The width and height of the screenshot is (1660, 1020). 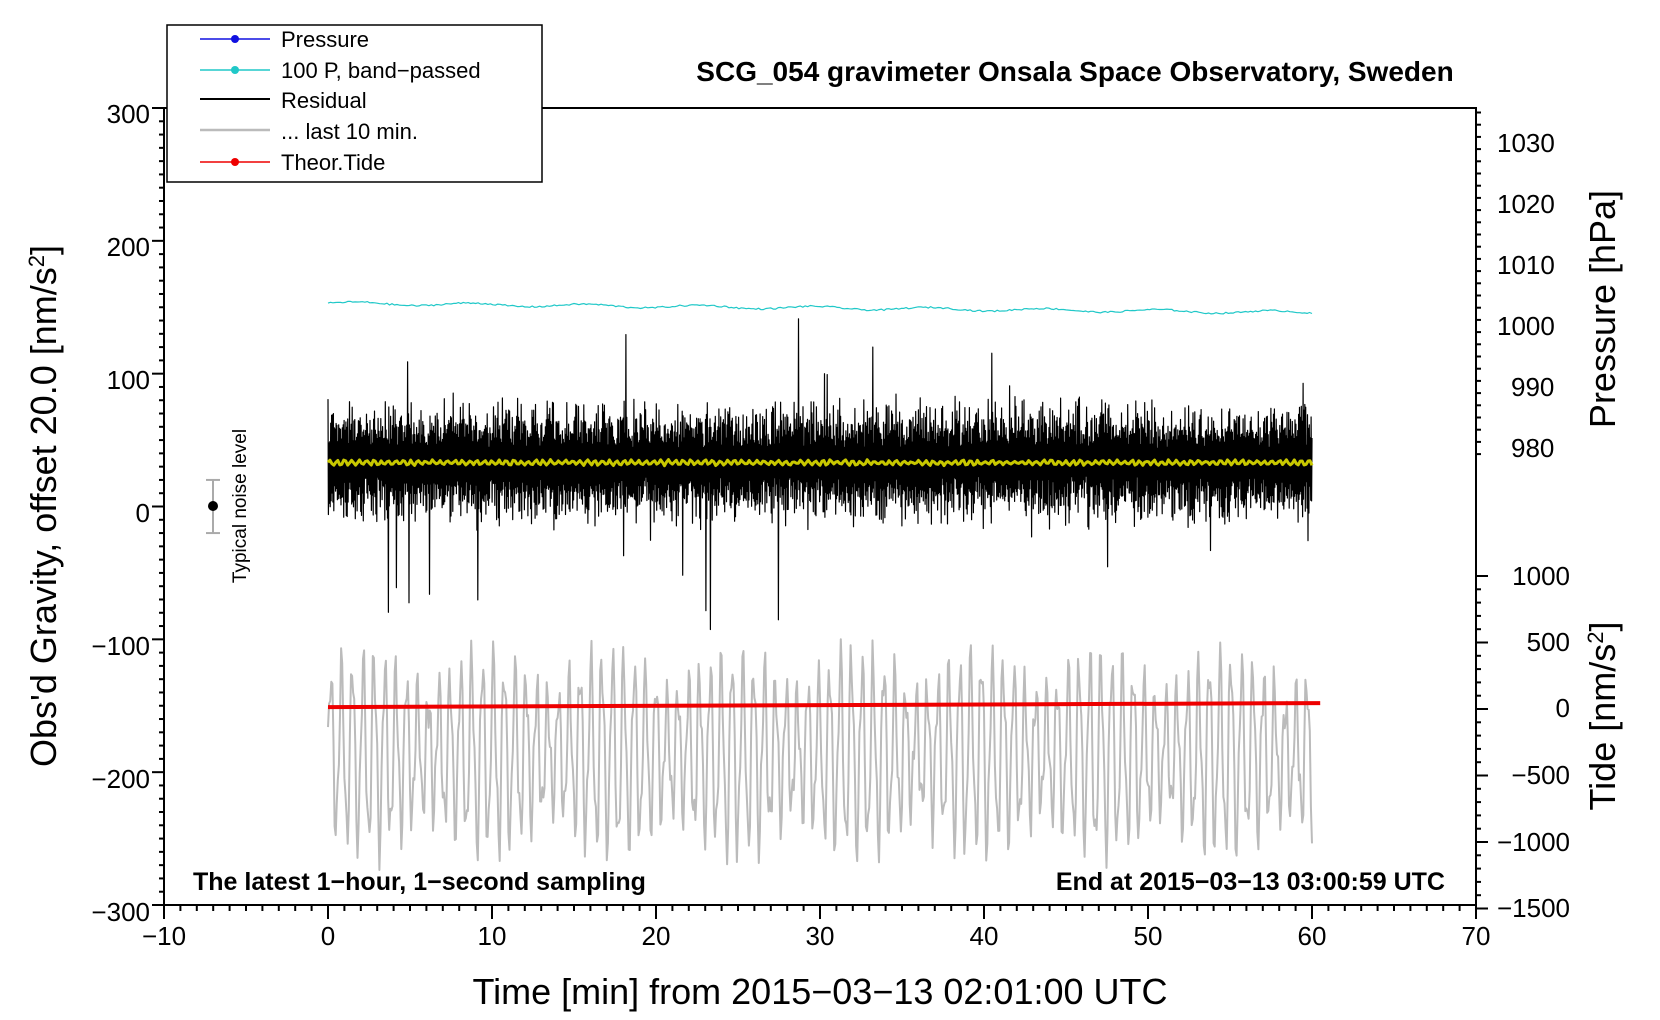 What do you see at coordinates (213, 506) in the screenshot?
I see `noise-center-dot` at bounding box center [213, 506].